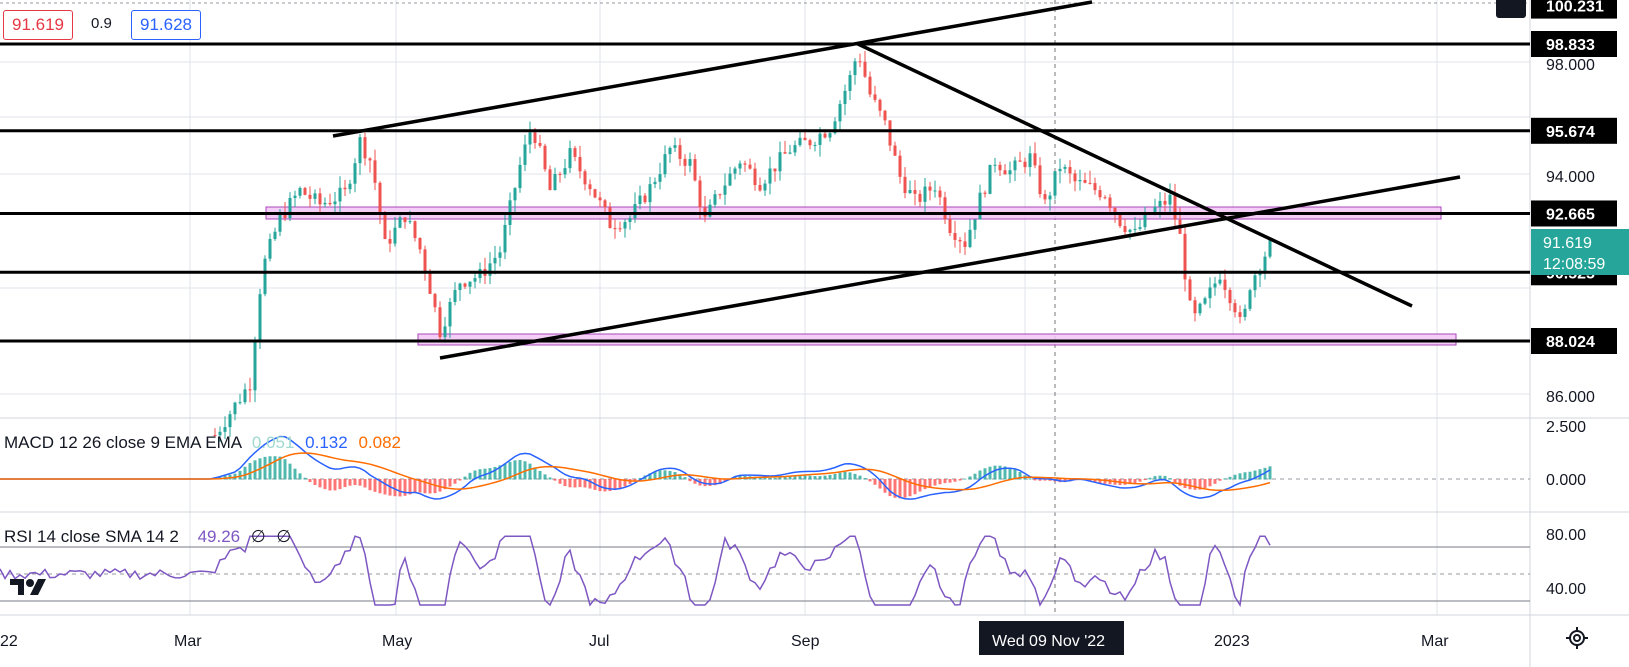  What do you see at coordinates (38, 25) in the screenshot?
I see `bid-price: 91.619` at bounding box center [38, 25].